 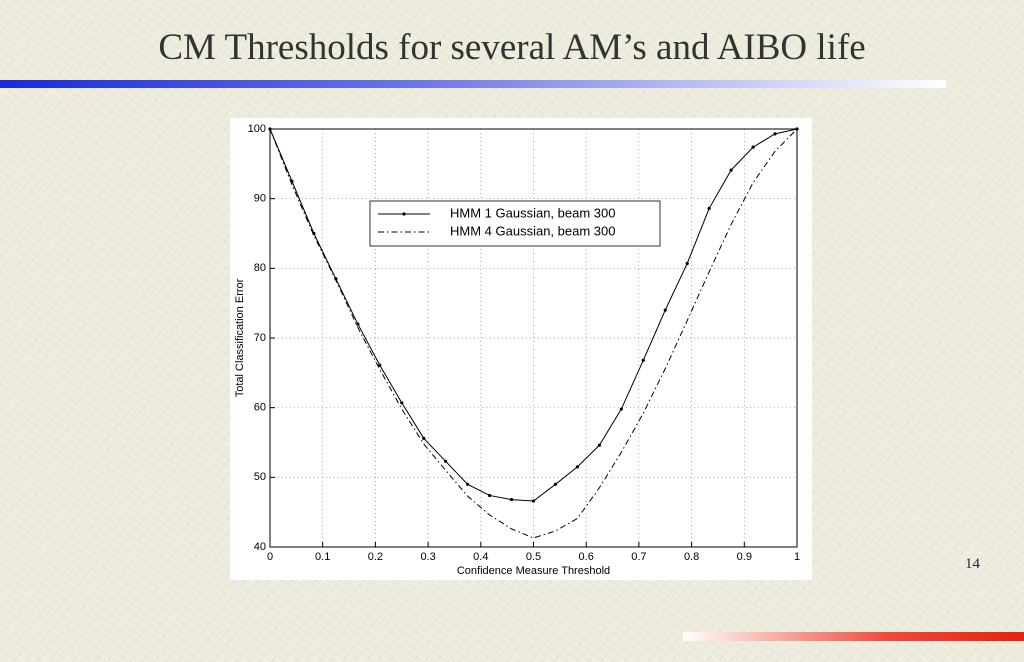 I want to click on x-tick-label: 0.4, so click(x=480, y=557).